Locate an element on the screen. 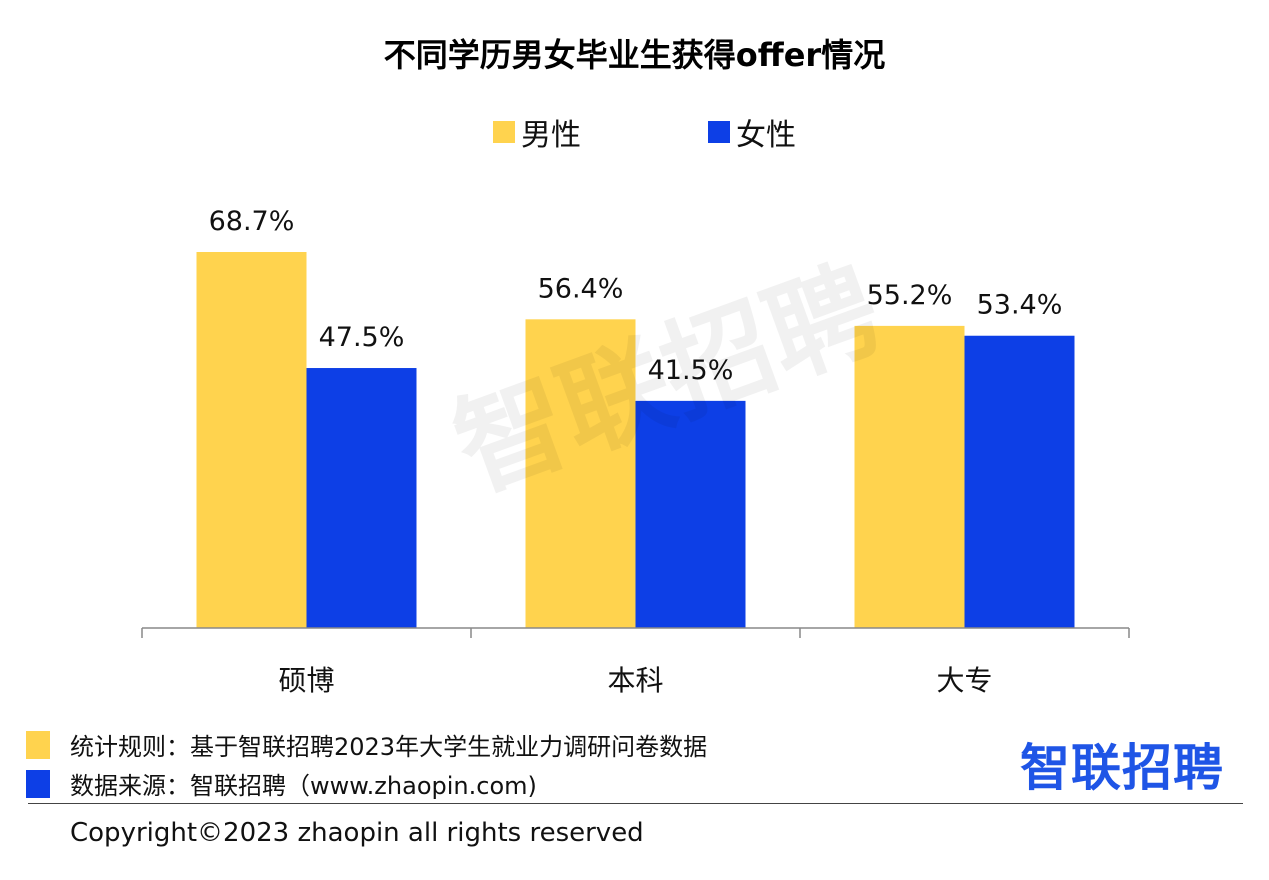 The width and height of the screenshot is (1269, 880). legend-label-male: 男性 is located at coordinates (551, 135).